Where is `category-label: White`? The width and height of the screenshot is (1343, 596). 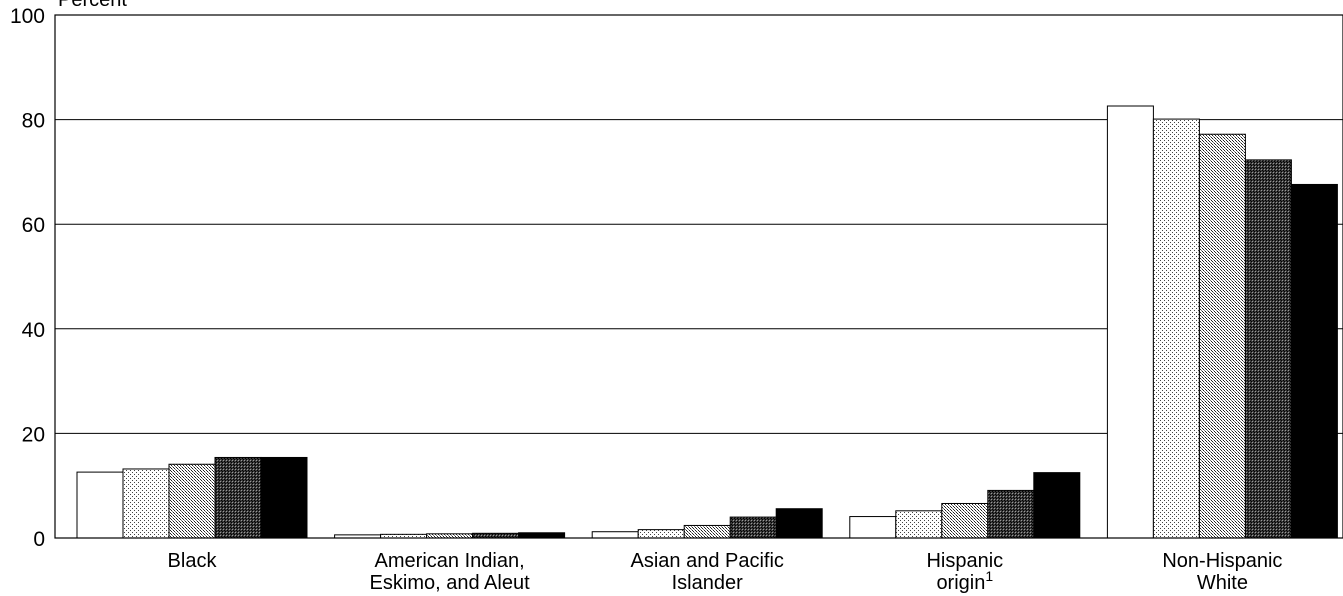 category-label: White is located at coordinates (1222, 583).